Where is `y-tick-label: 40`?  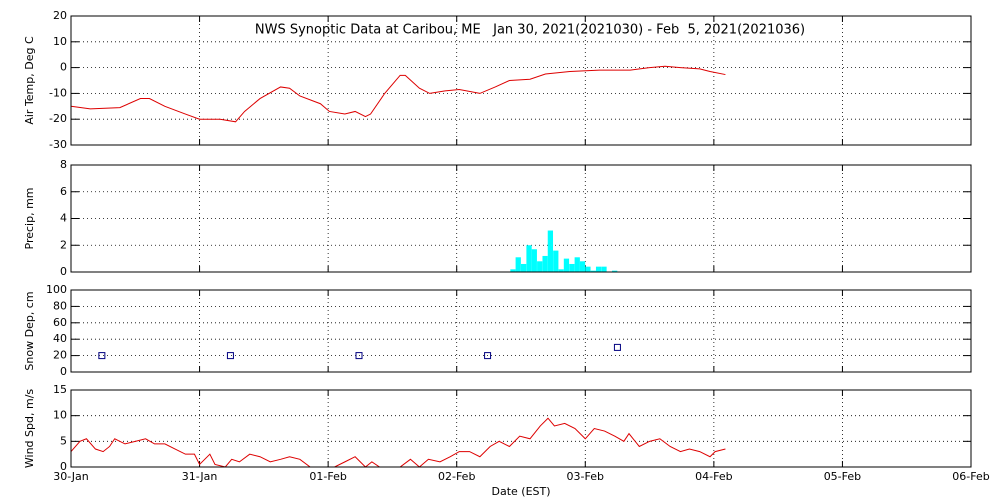 y-tick-label: 40 is located at coordinates (60, 338).